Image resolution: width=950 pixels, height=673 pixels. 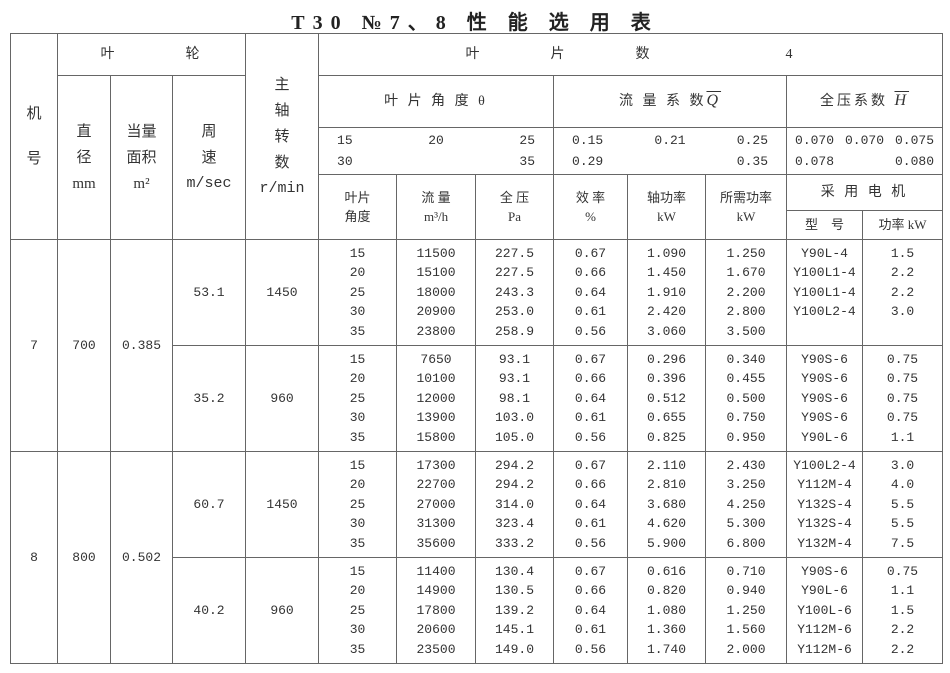 I want to click on pressure-coef-value: 0.078, so click(x=815, y=161).